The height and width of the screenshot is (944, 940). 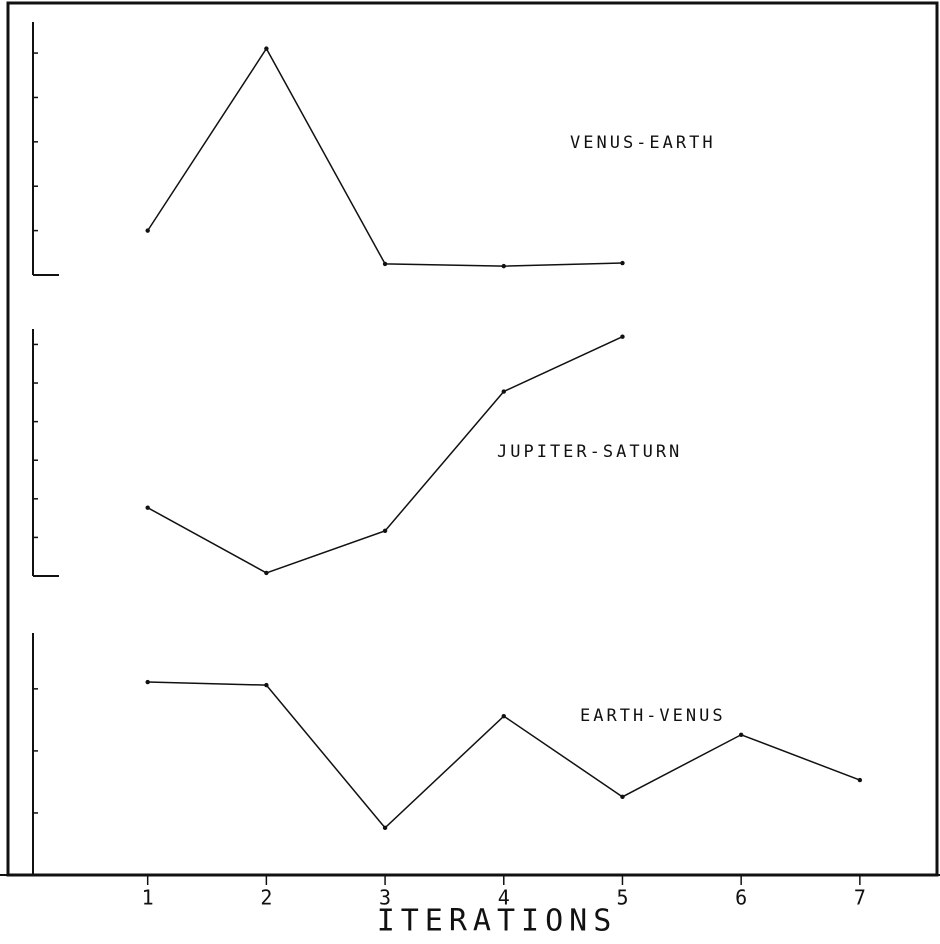 I want to click on series-label: JUPITER-SATURN, so click(x=589, y=452).